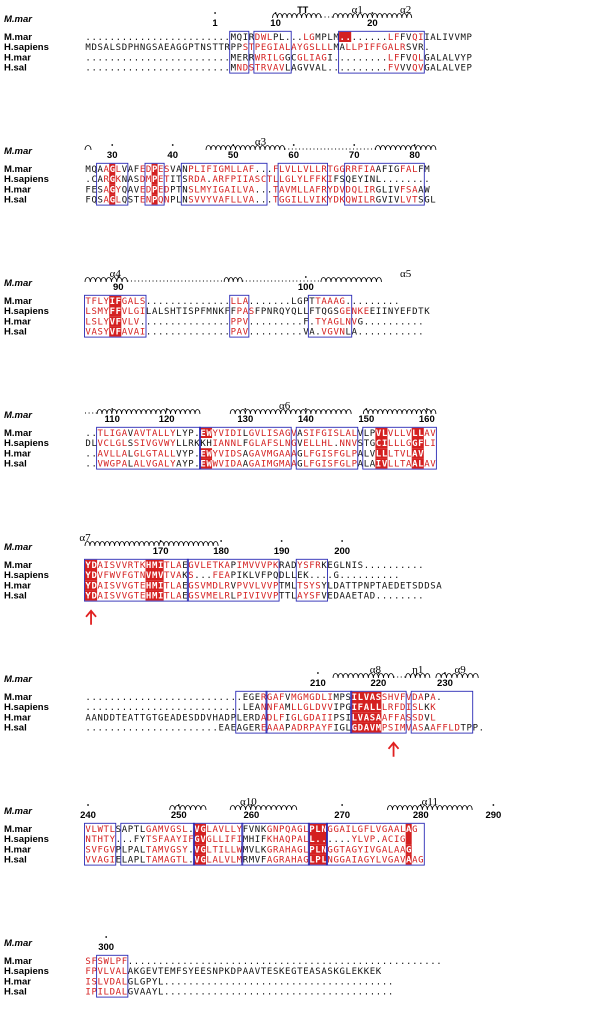 Image resolution: width=598 pixels, height=1020 pixels. What do you see at coordinates (376, 670) in the screenshot?
I see `structure-label: α8` at bounding box center [376, 670].